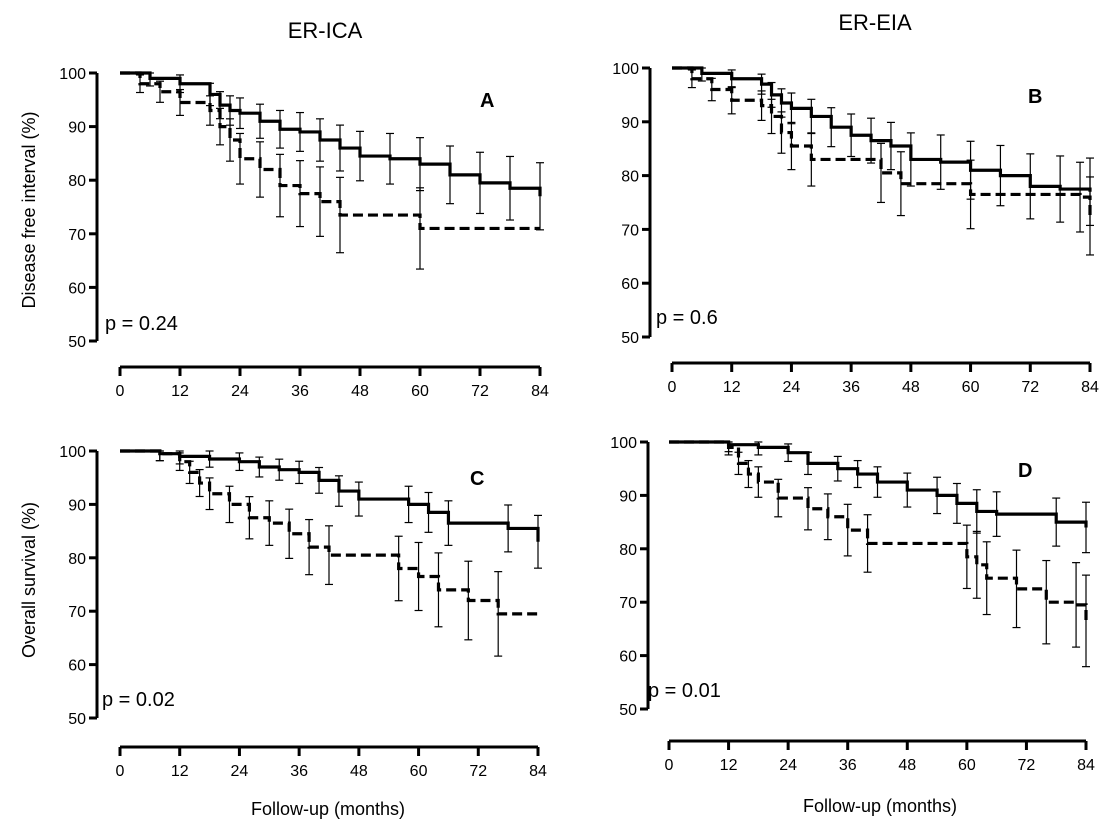 The width and height of the screenshot is (1103, 825). What do you see at coordinates (487, 101) in the screenshot?
I see `panel-letter: A` at bounding box center [487, 101].